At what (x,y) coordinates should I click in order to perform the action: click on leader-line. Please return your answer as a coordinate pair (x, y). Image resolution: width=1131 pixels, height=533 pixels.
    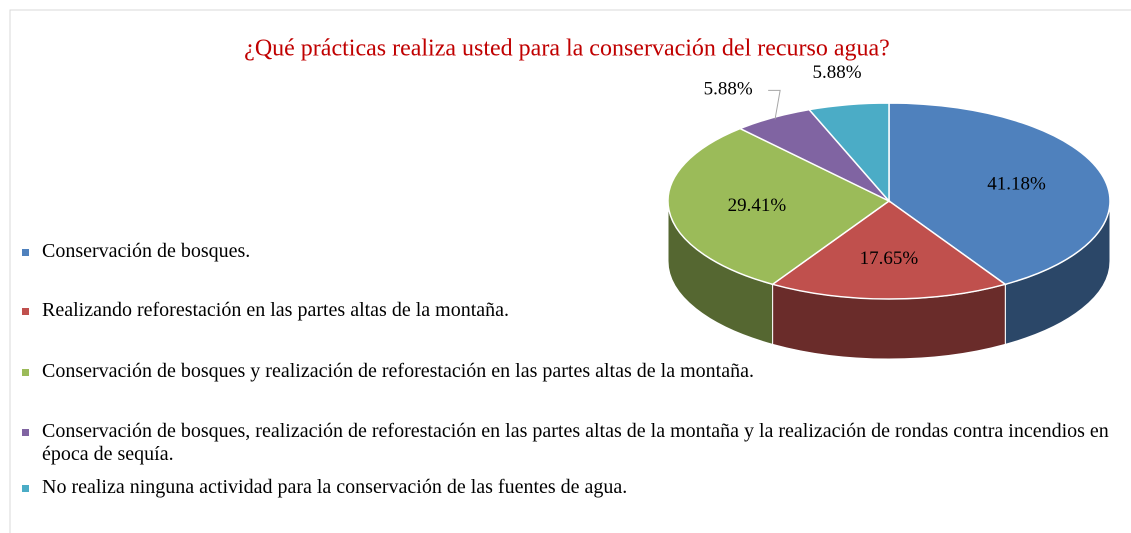
    Looking at the image, I should click on (774, 104).